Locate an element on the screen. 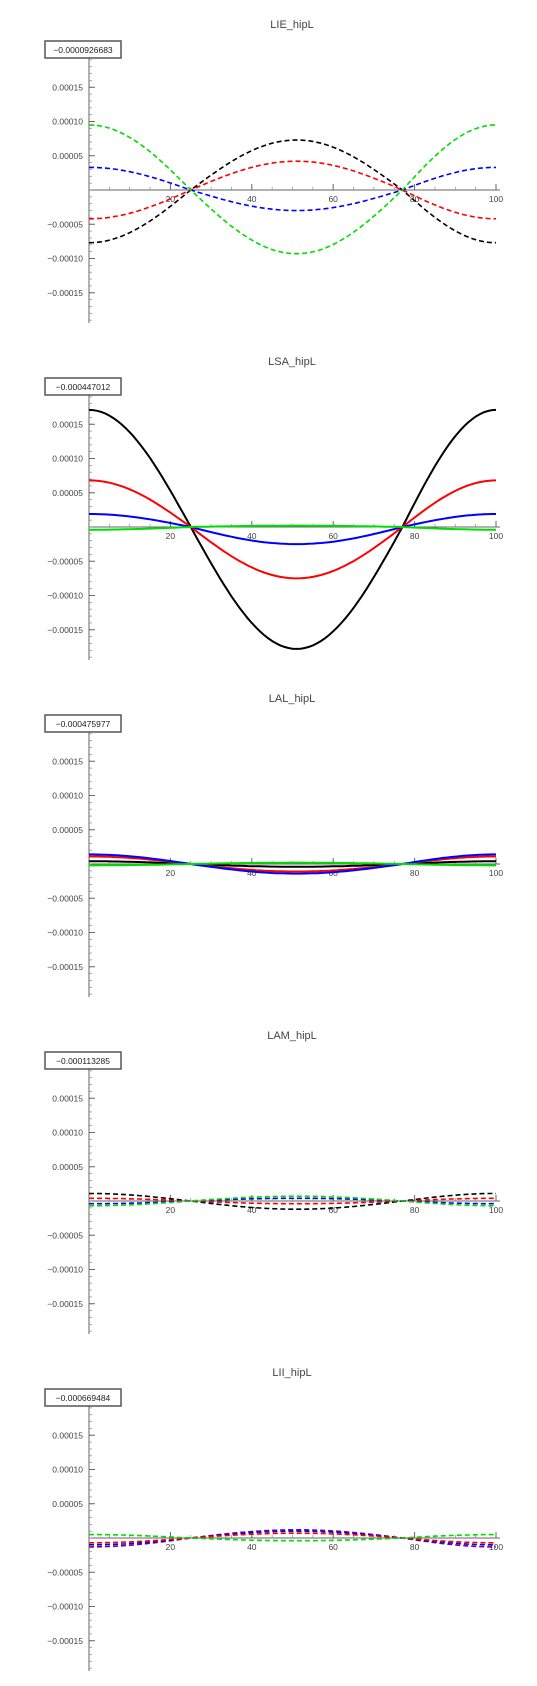 Image resolution: width=537 pixels, height=1686 pixels. svg-text: −0.000475977 is located at coordinates (83, 724).